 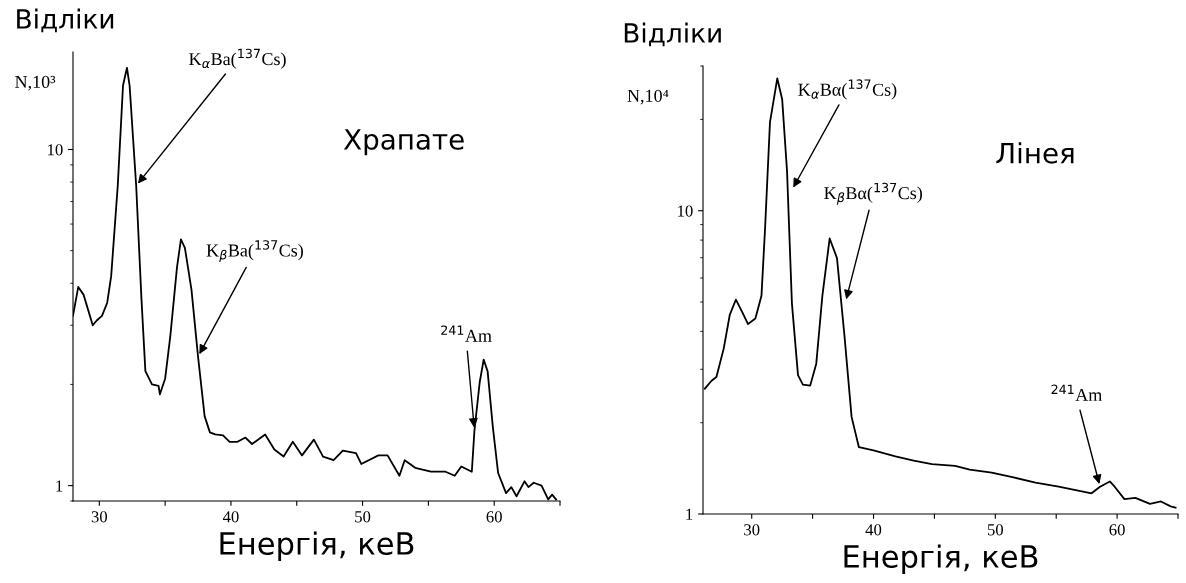 I want to click on text: Лінея, so click(x=1035, y=153).